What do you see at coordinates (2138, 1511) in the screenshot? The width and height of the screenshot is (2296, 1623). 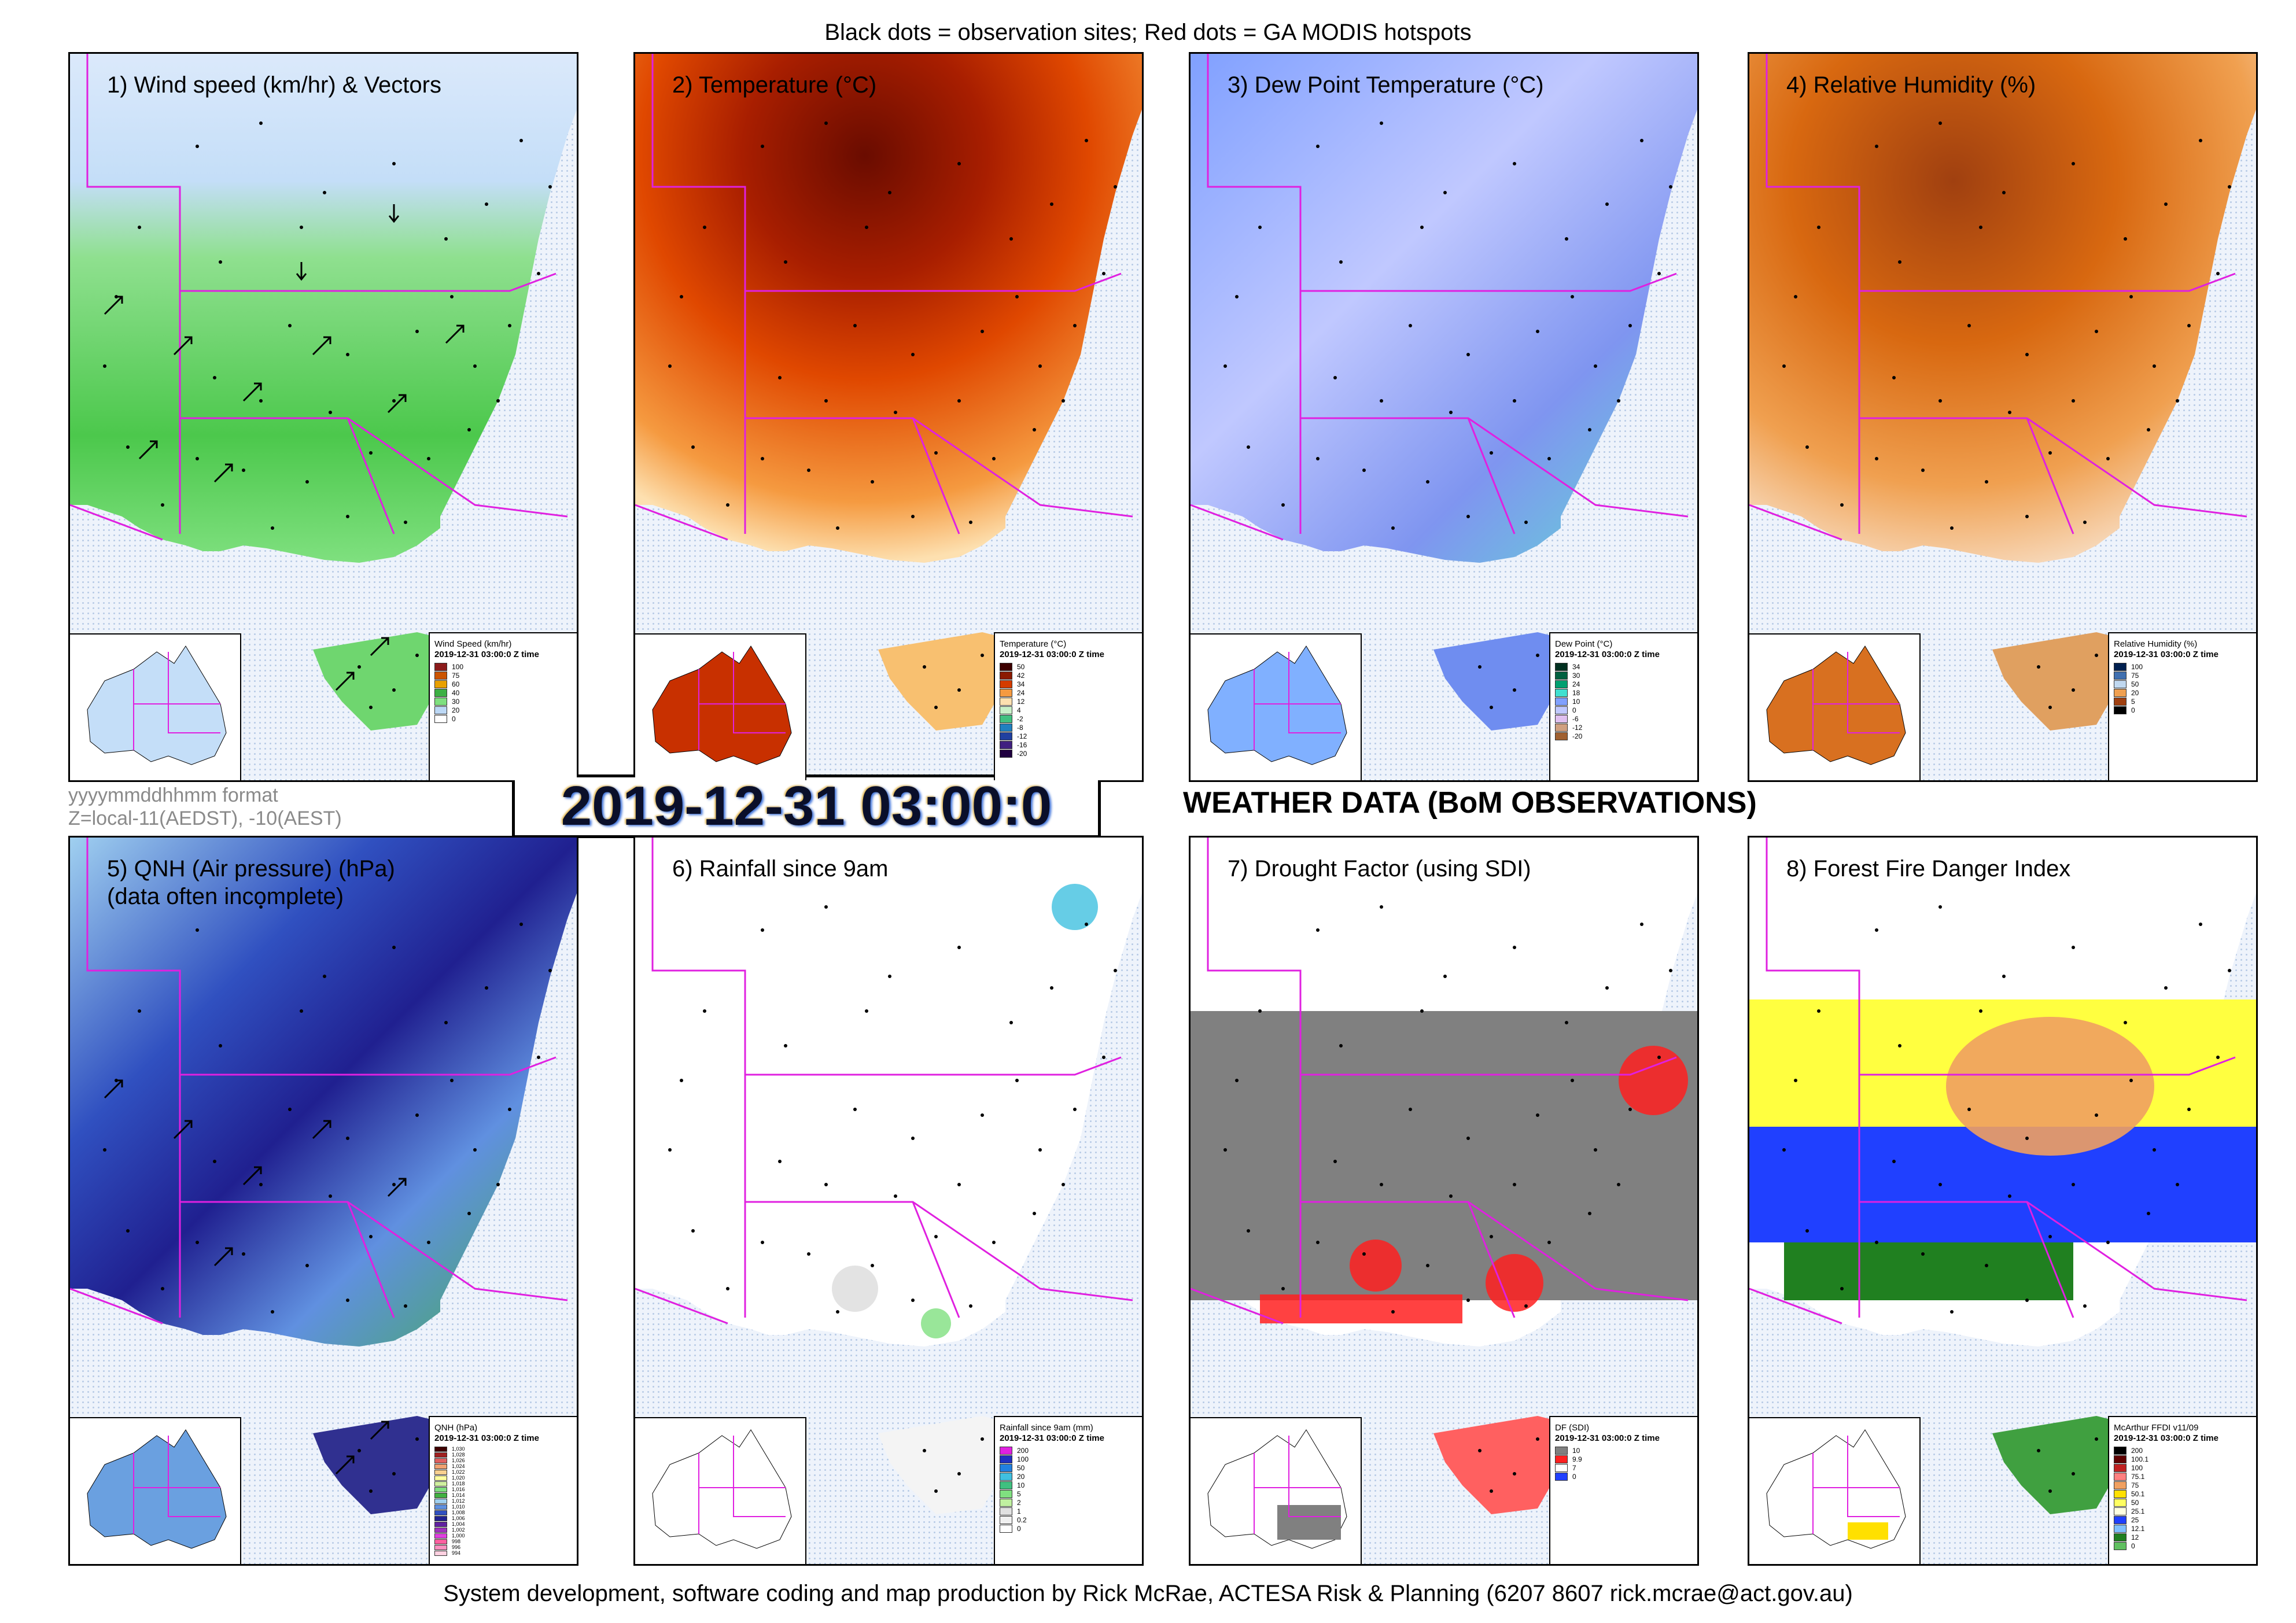 I see `legend-label: 25.1` at bounding box center [2138, 1511].